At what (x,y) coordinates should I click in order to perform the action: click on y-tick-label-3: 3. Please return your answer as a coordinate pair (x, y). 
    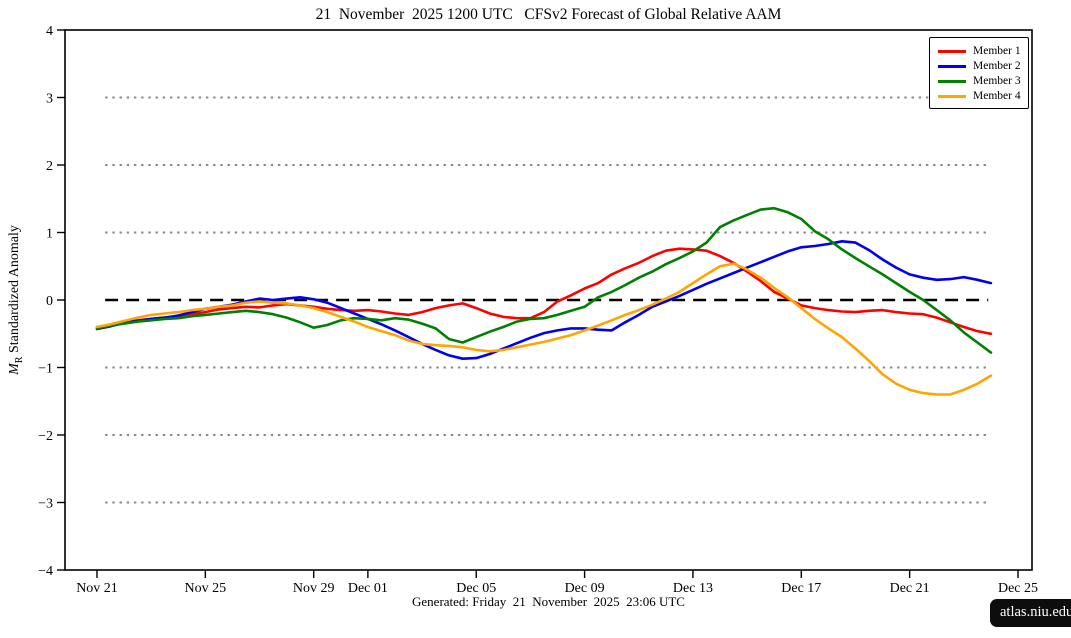
    Looking at the image, I should click on (49, 99).